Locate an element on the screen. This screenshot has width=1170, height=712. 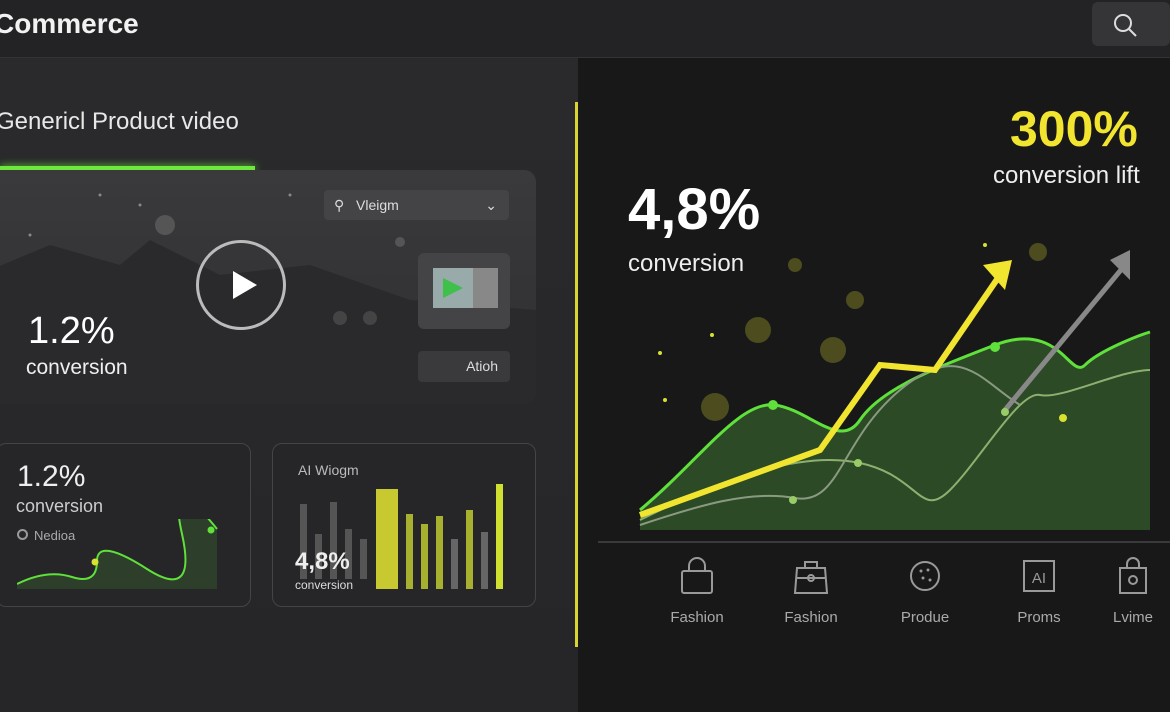
card-stat-value: 4,8% is located at coordinates (322, 561).